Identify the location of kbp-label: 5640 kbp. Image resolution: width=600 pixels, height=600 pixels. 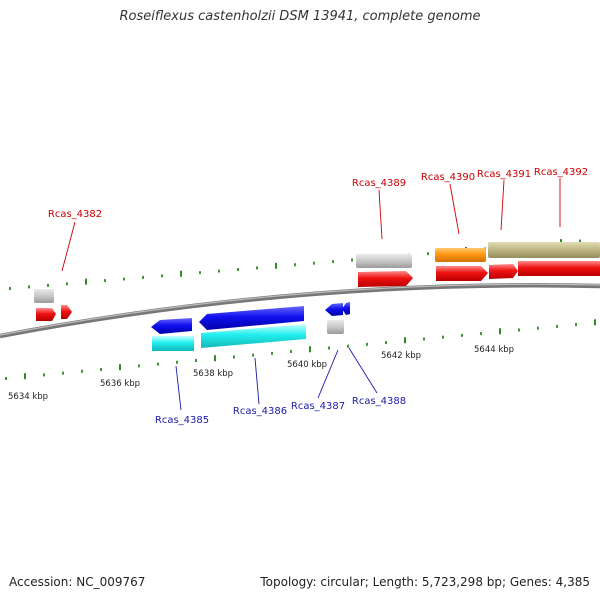
(307, 365).